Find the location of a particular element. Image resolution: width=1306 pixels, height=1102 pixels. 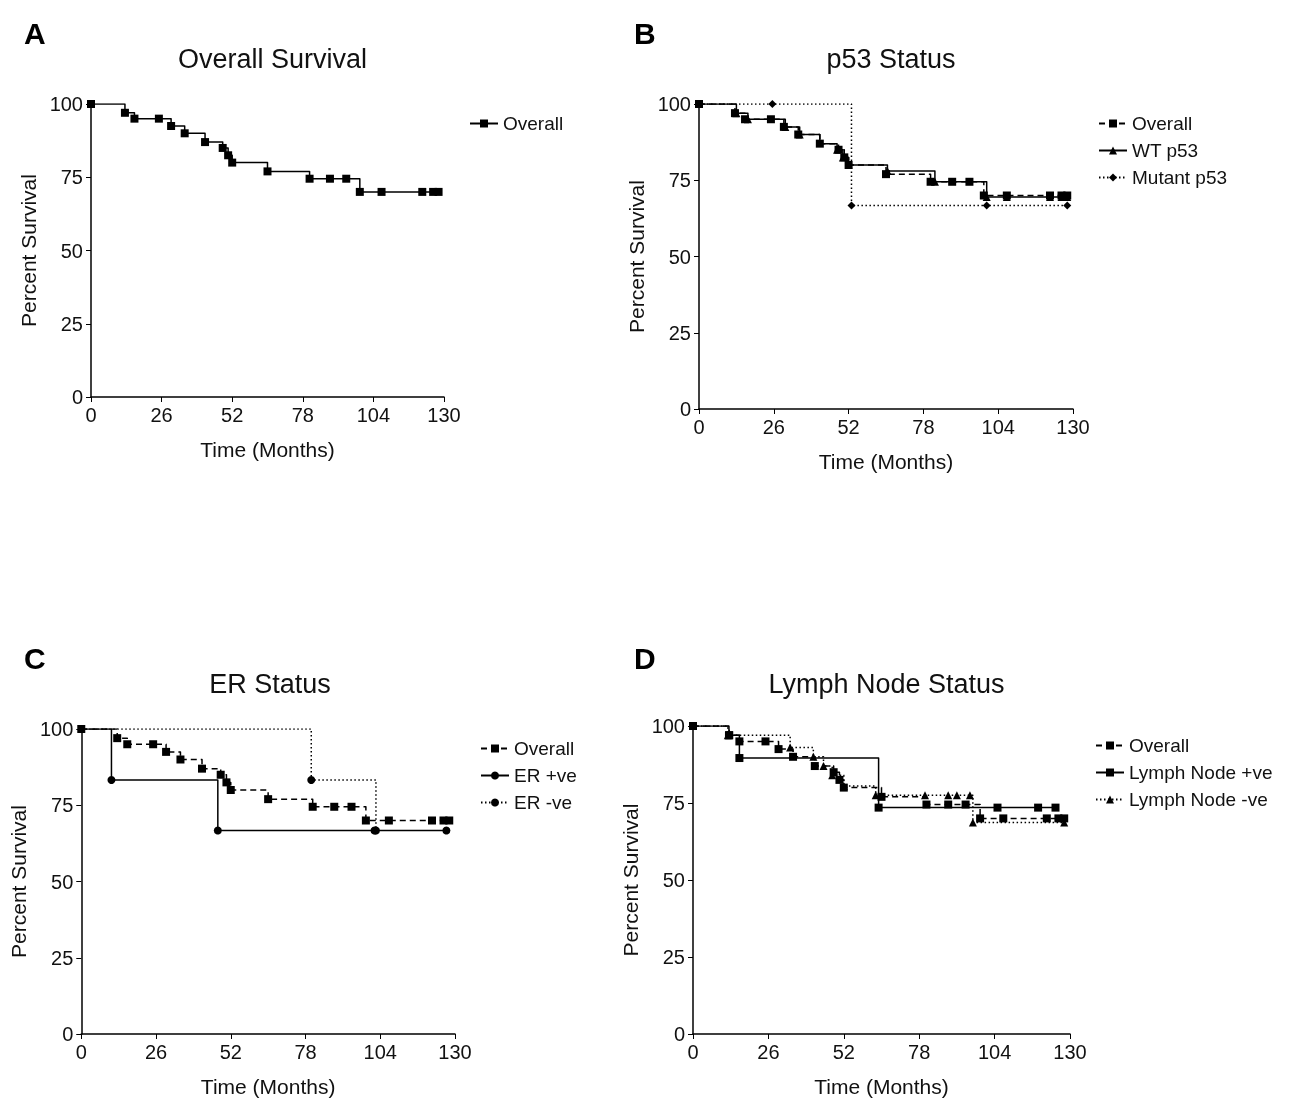

text: C is located at coordinates (35, 658).